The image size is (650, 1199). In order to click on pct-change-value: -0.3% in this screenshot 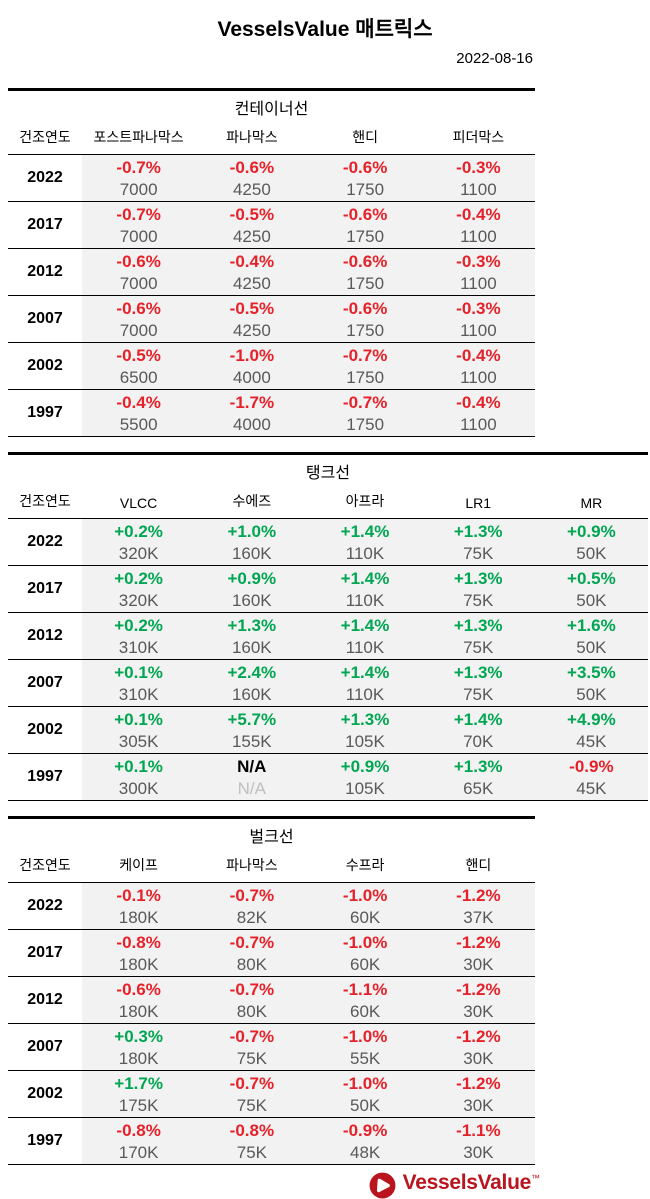, I will do `click(478, 167)`.